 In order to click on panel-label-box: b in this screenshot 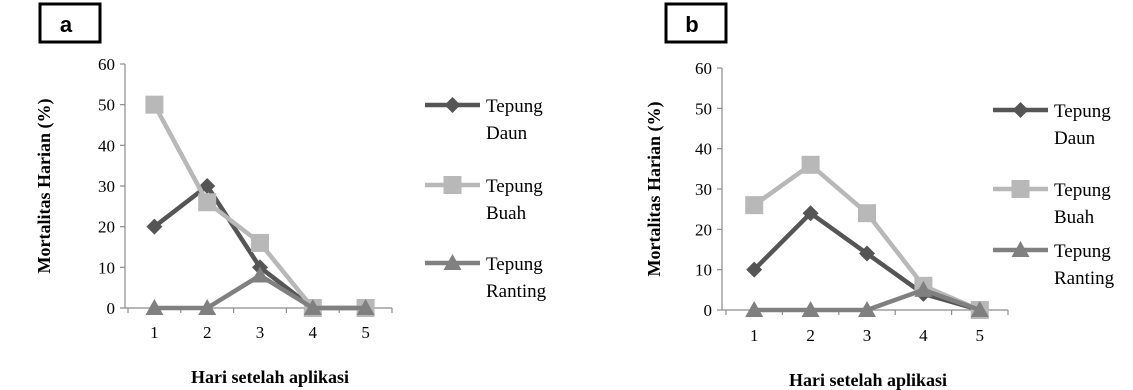, I will do `click(696, 23)`.